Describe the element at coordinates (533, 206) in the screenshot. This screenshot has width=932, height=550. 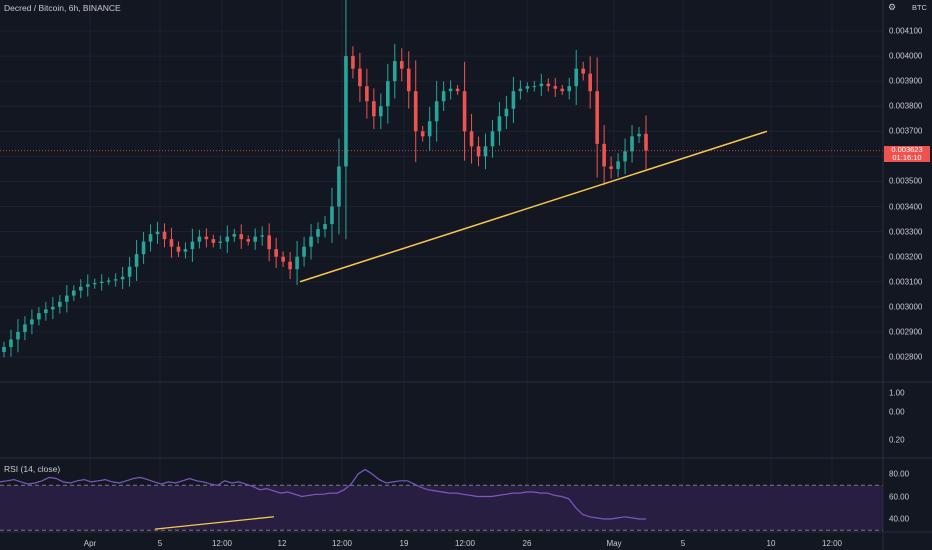
I see `support-trendline` at that location.